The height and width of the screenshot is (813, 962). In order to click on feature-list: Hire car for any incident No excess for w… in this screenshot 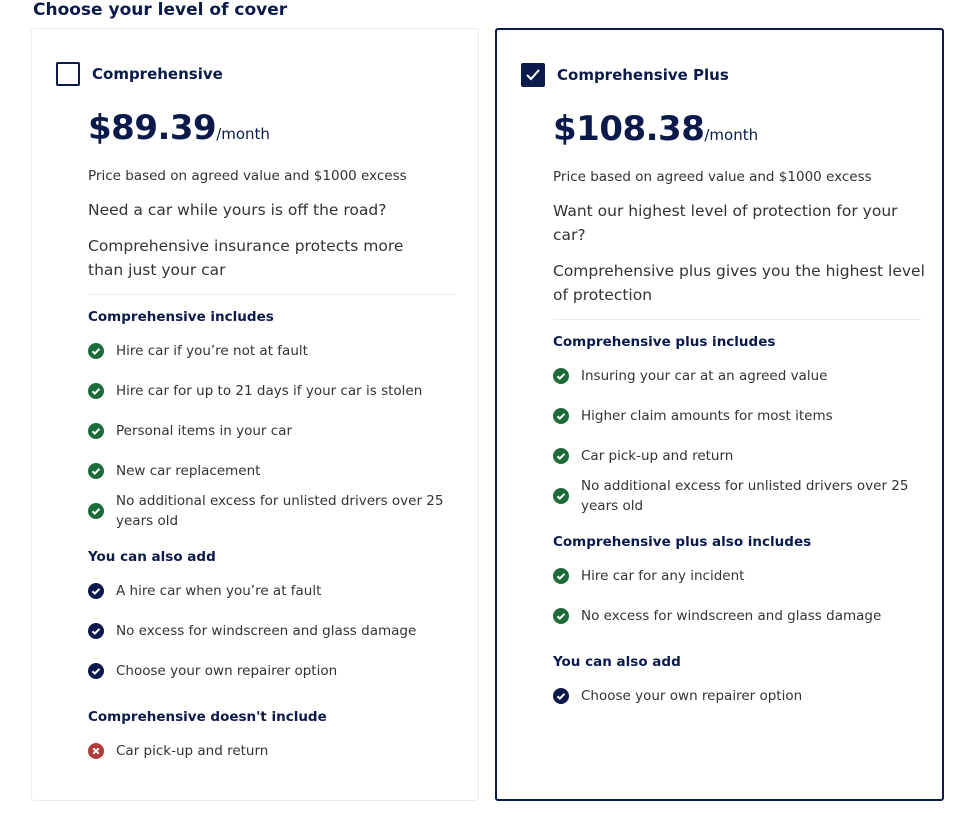, I will do `click(739, 596)`.